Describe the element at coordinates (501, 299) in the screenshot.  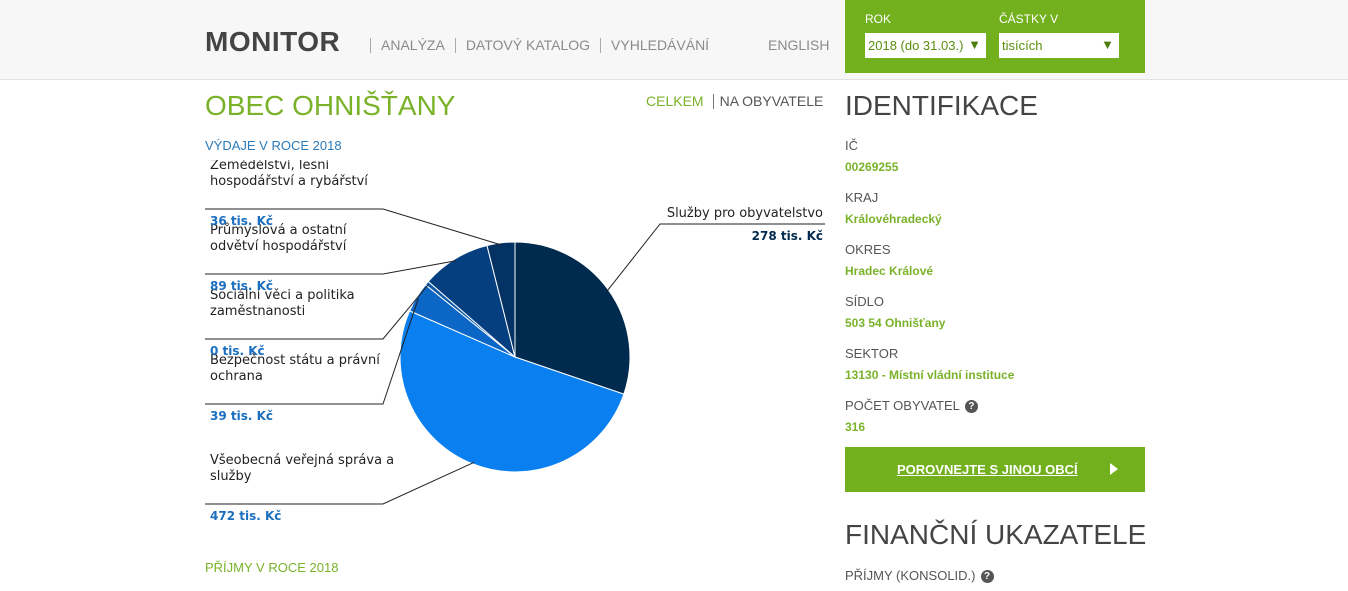
I see `pie-slice-zem-d-lstv-lesn-hospod-stv-a-ryb-stv` at that location.